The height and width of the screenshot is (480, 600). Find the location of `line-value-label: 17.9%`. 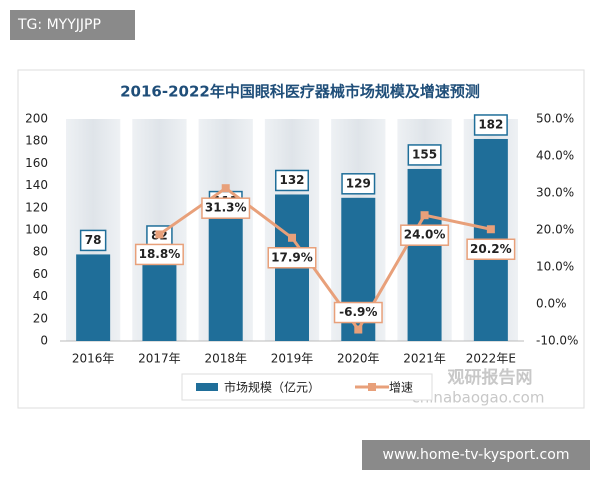

line-value-label: 17.9% is located at coordinates (292, 257).